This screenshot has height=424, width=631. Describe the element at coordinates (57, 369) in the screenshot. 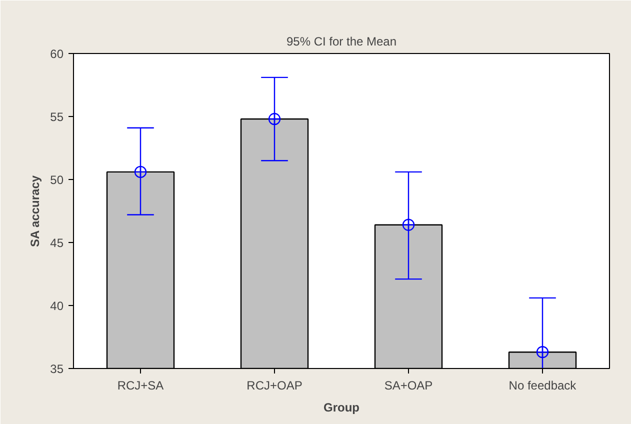

I see `y-tick-label: 35` at that location.